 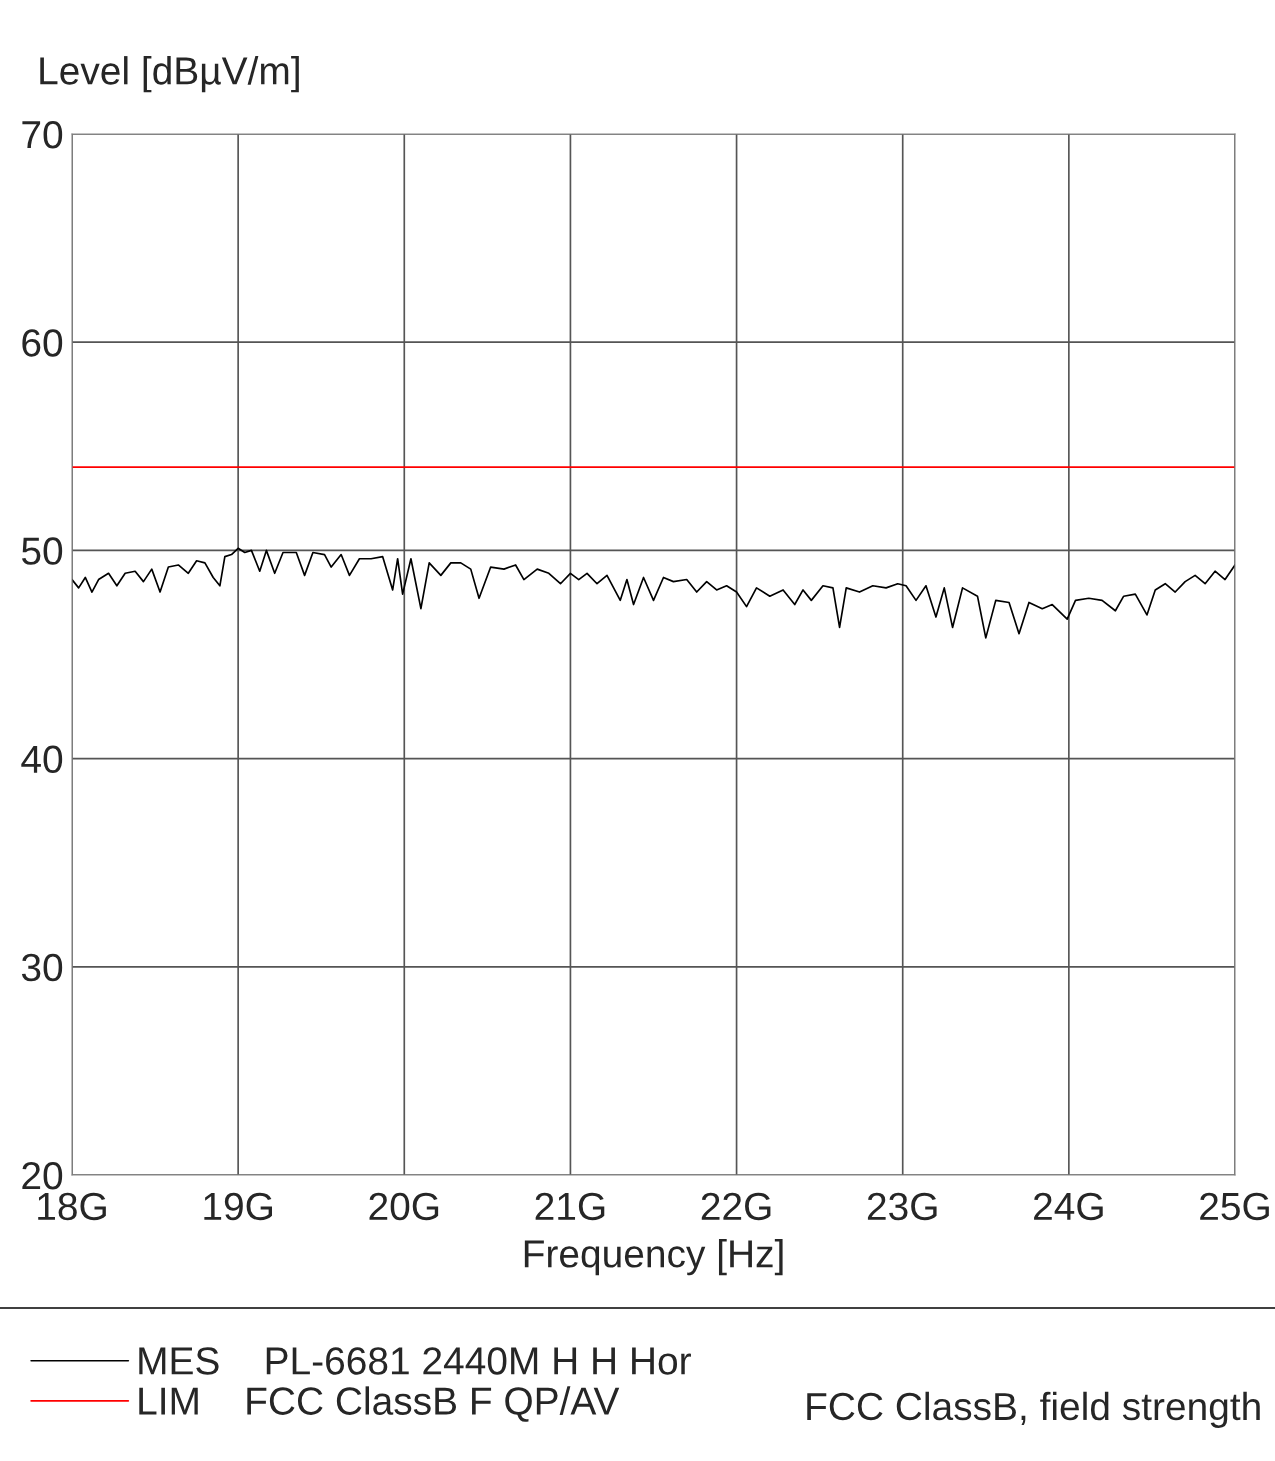 I want to click on text: FCC ClassB, field strength, so click(x=1033, y=1409).